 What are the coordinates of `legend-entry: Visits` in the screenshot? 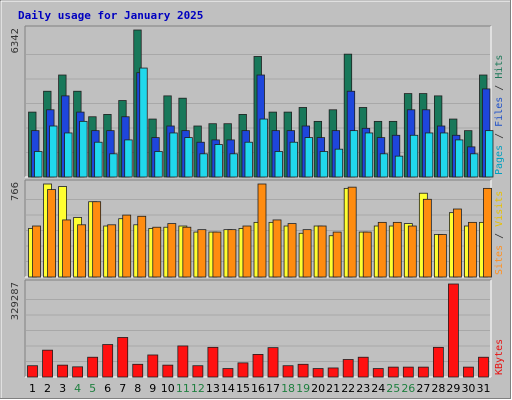 It's located at (499, 209).